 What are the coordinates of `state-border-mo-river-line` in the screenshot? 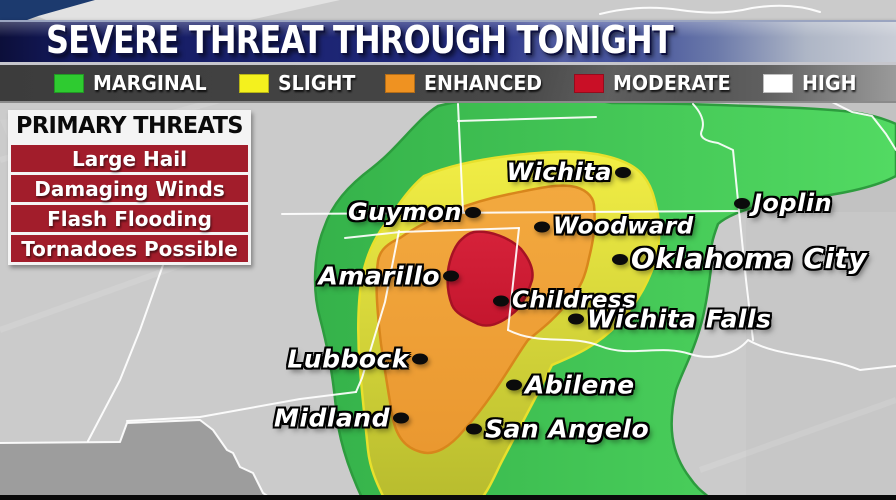 It's located at (861, 125).